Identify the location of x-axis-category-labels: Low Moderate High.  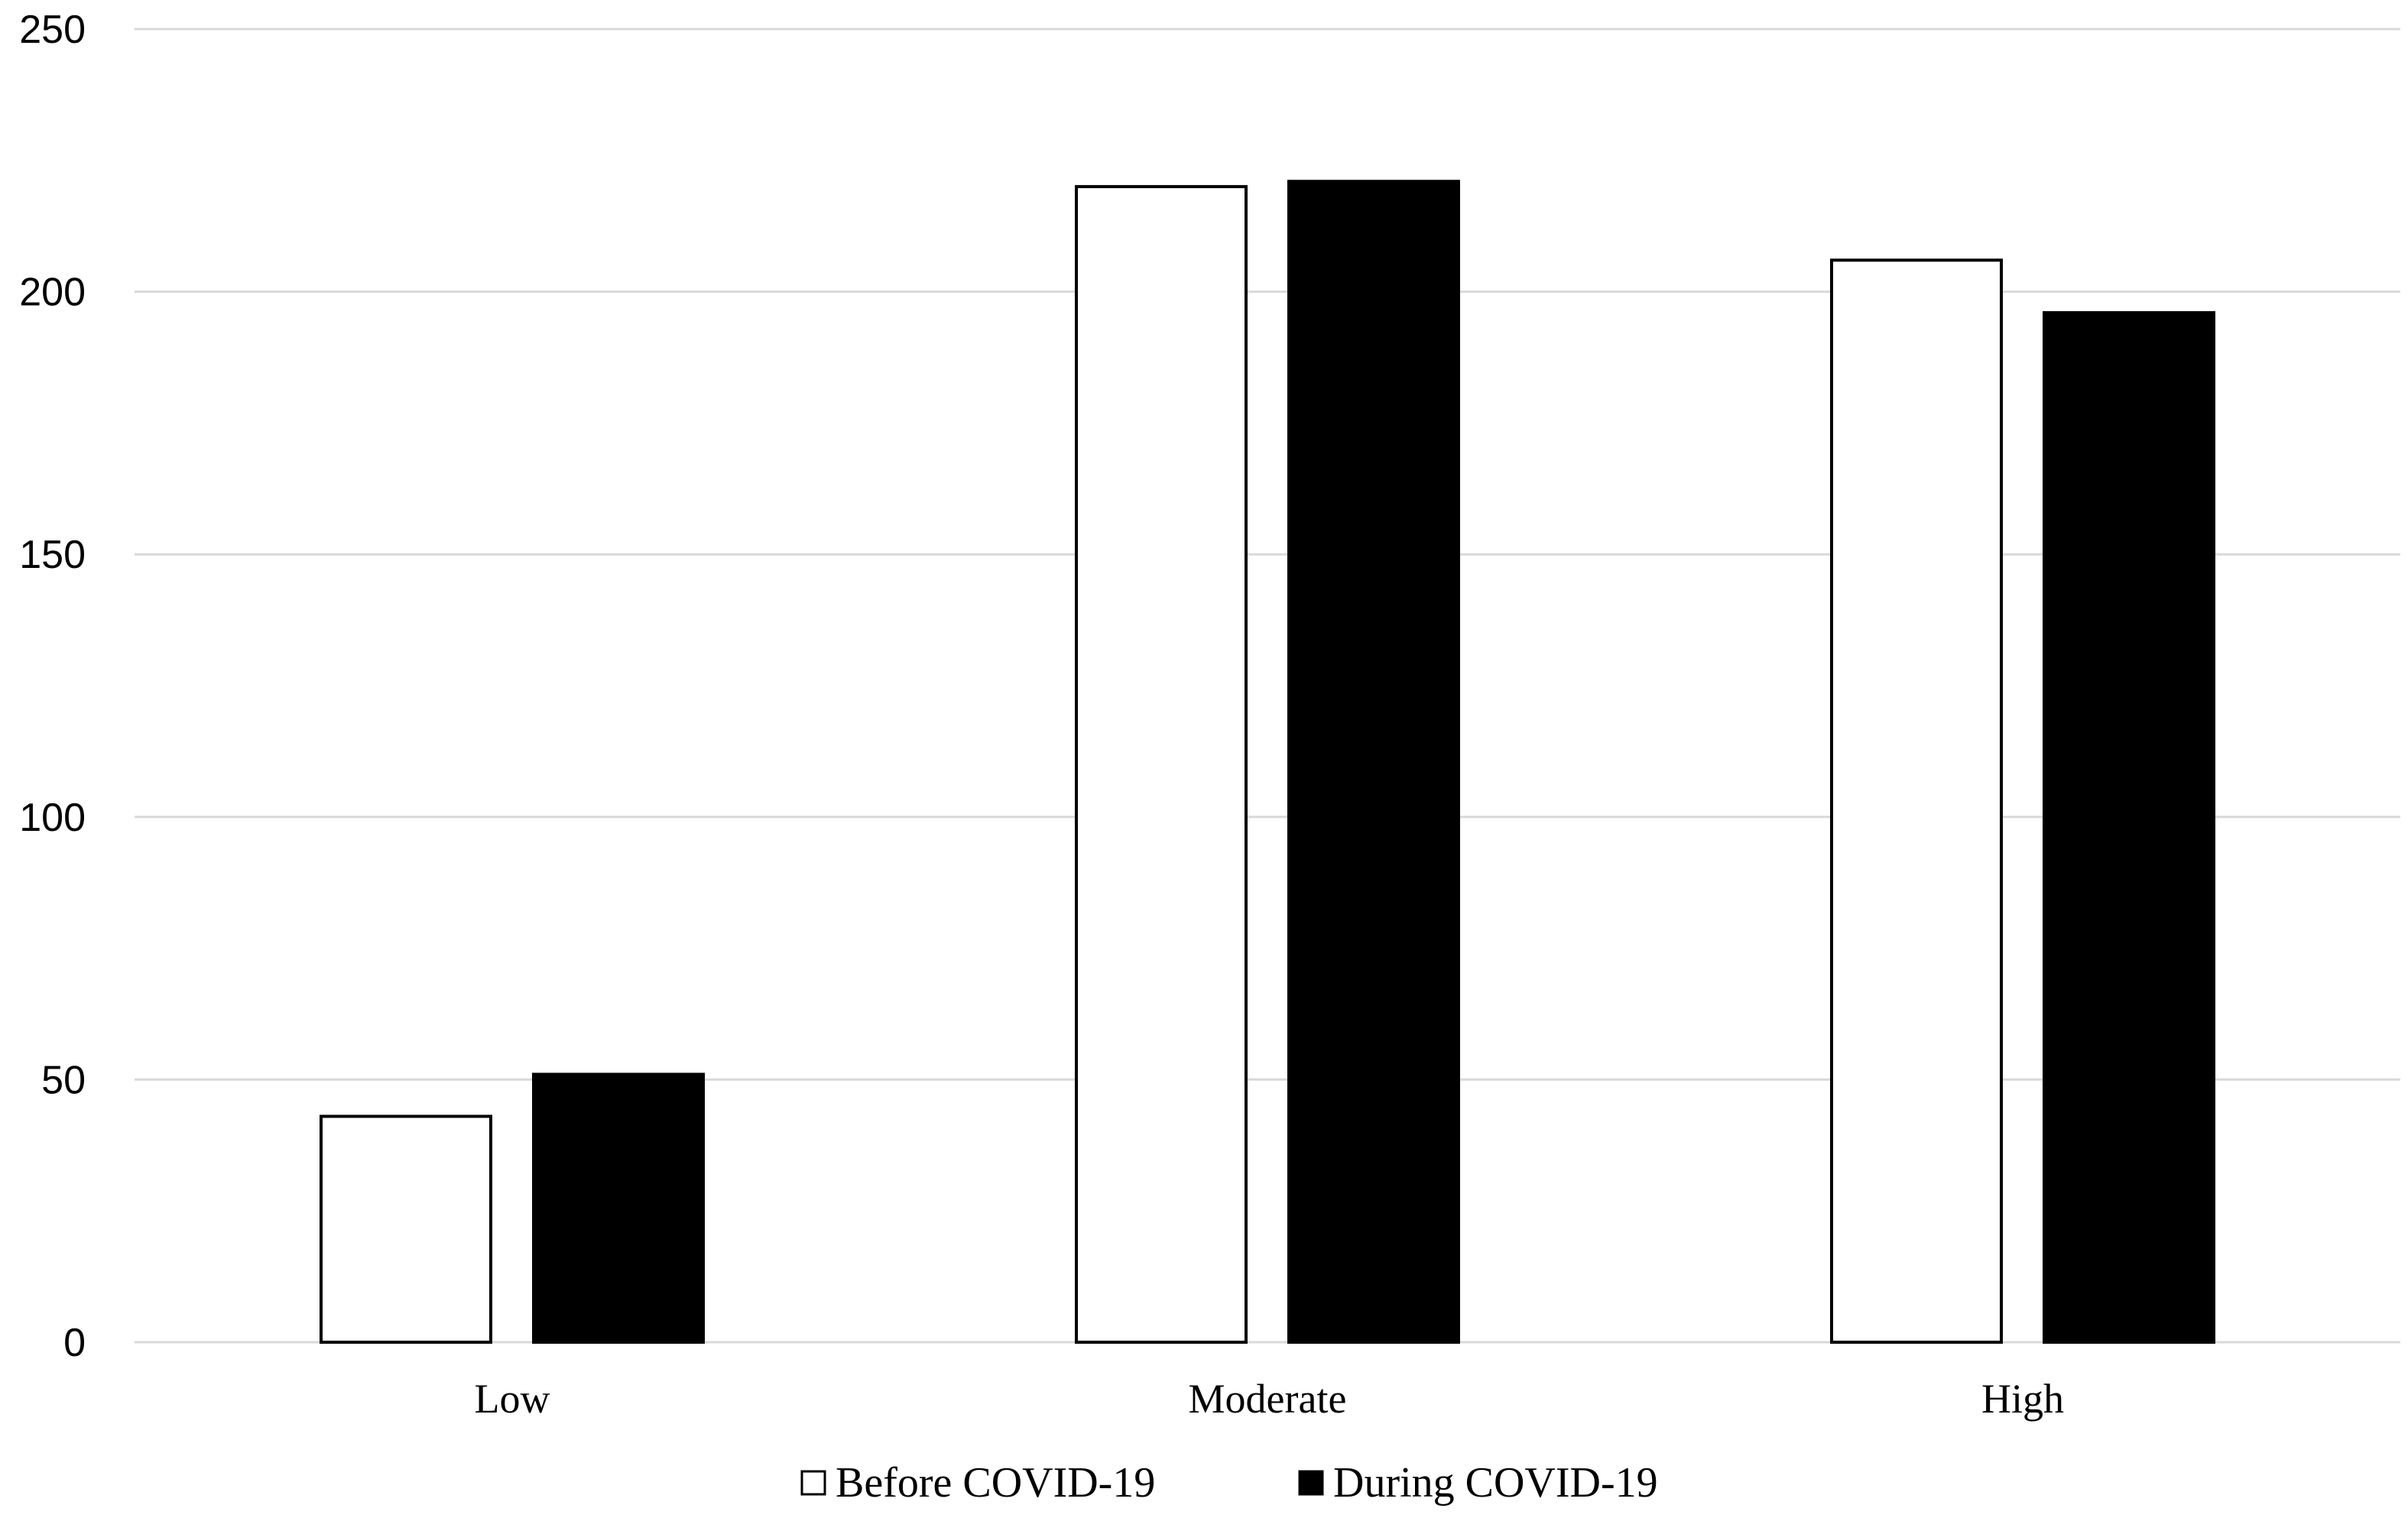
(1270, 1399).